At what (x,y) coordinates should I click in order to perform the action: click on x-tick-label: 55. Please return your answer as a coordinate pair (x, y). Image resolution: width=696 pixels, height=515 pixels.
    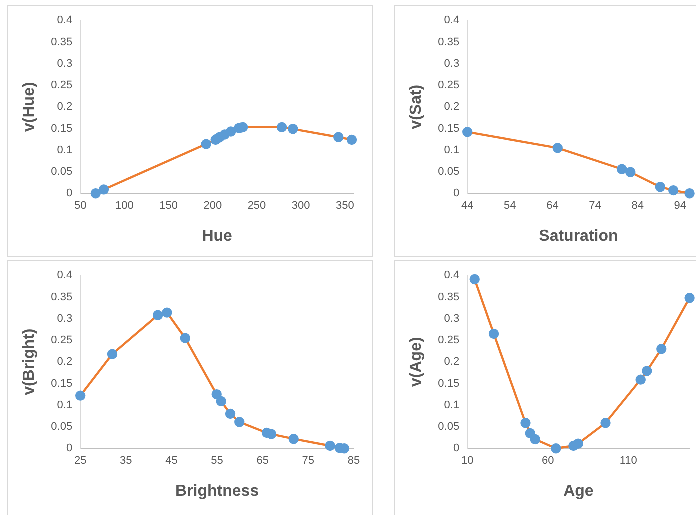
    Looking at the image, I should click on (217, 461).